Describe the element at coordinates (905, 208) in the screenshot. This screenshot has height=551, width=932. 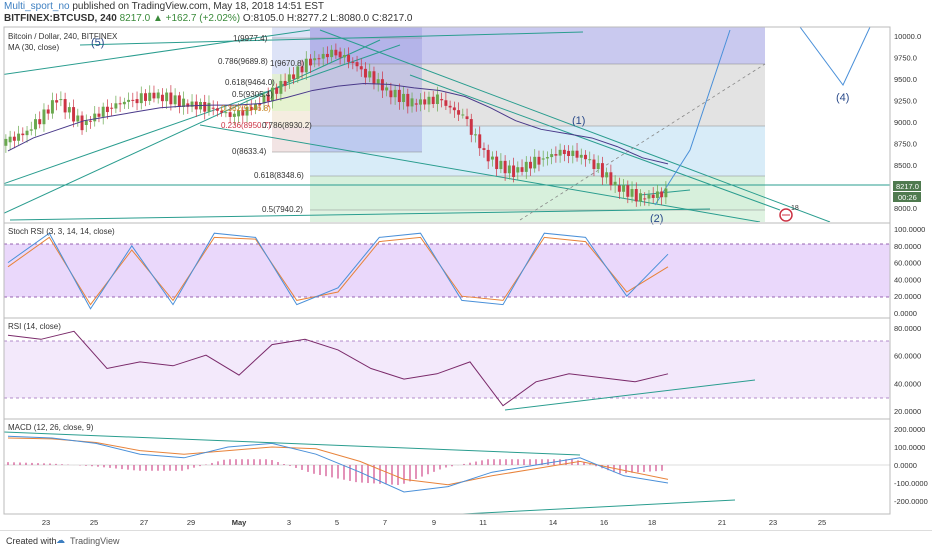
I see `axis-tick-label: 8000.0` at that location.